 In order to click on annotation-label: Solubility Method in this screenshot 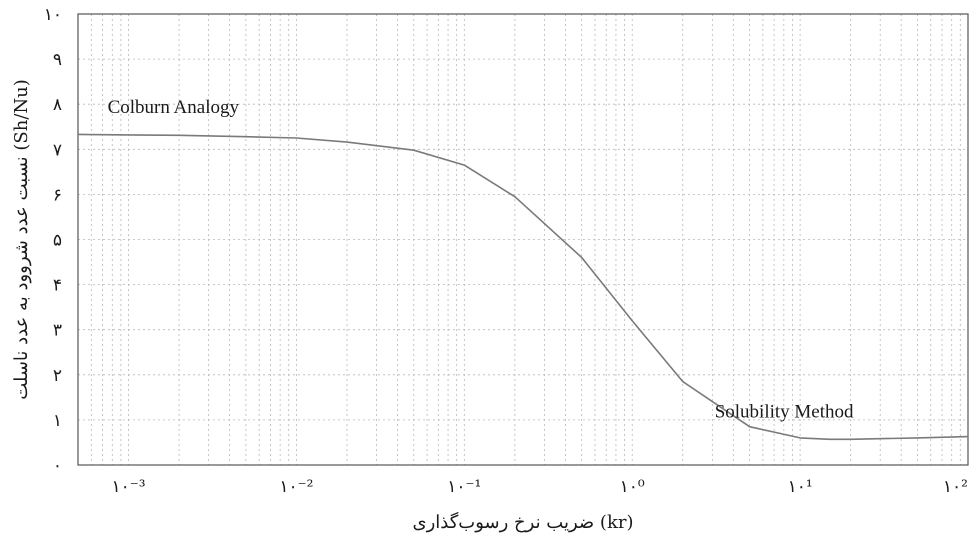, I will do `click(784, 412)`.